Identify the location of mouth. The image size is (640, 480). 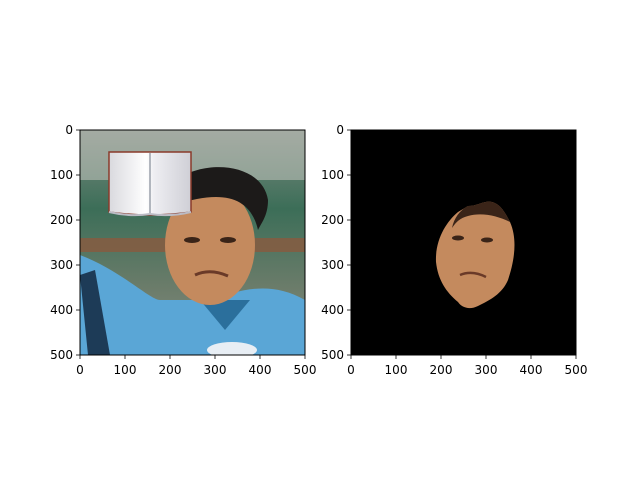
(211, 274).